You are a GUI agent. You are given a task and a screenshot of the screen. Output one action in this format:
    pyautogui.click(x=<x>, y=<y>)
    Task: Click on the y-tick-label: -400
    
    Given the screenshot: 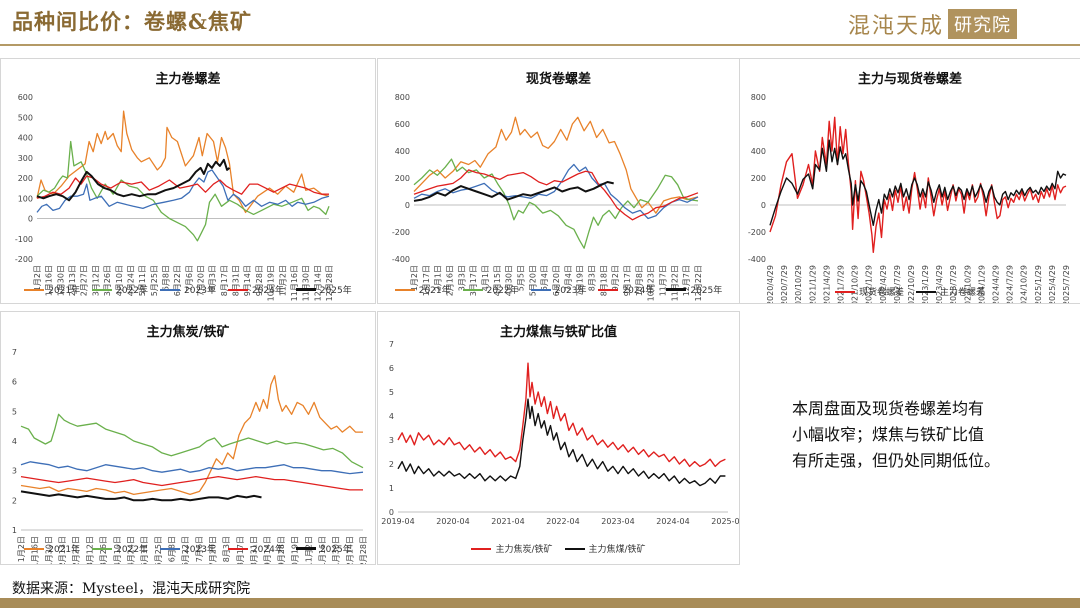 What is the action you would take?
    pyautogui.click(x=401, y=259)
    